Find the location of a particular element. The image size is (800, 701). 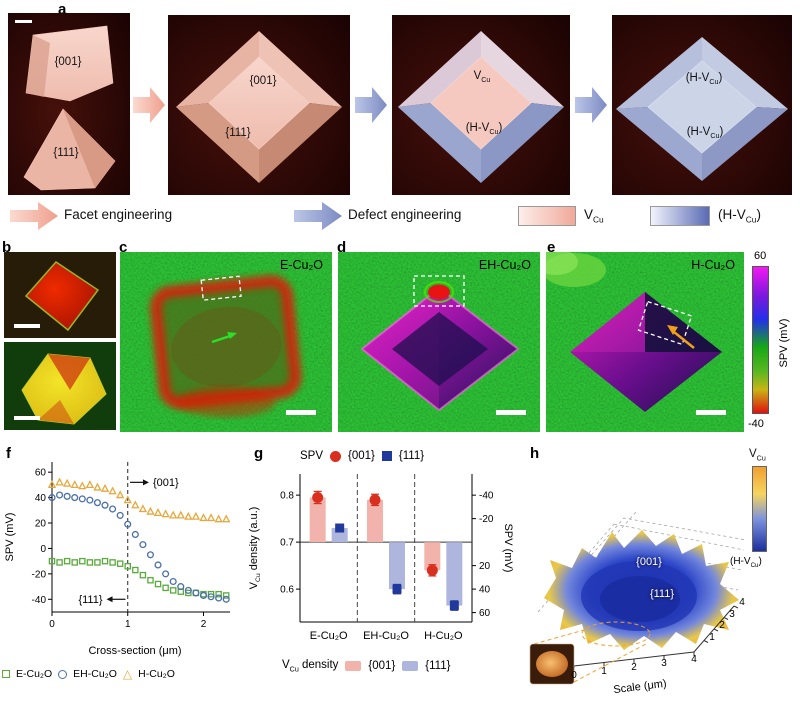

crystal-model-faceted: {001} {111} is located at coordinates (259, 105).